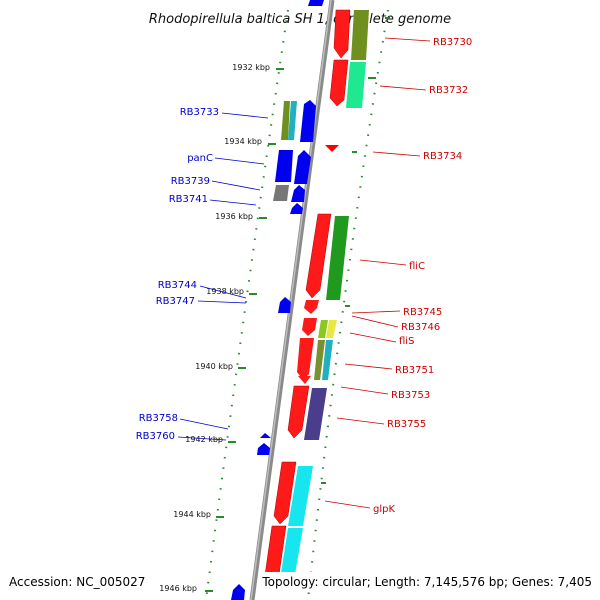 This screenshot has width=600, height=600. What do you see at coordinates (265, 435) in the screenshot?
I see `gene-rb3758` at bounding box center [265, 435].